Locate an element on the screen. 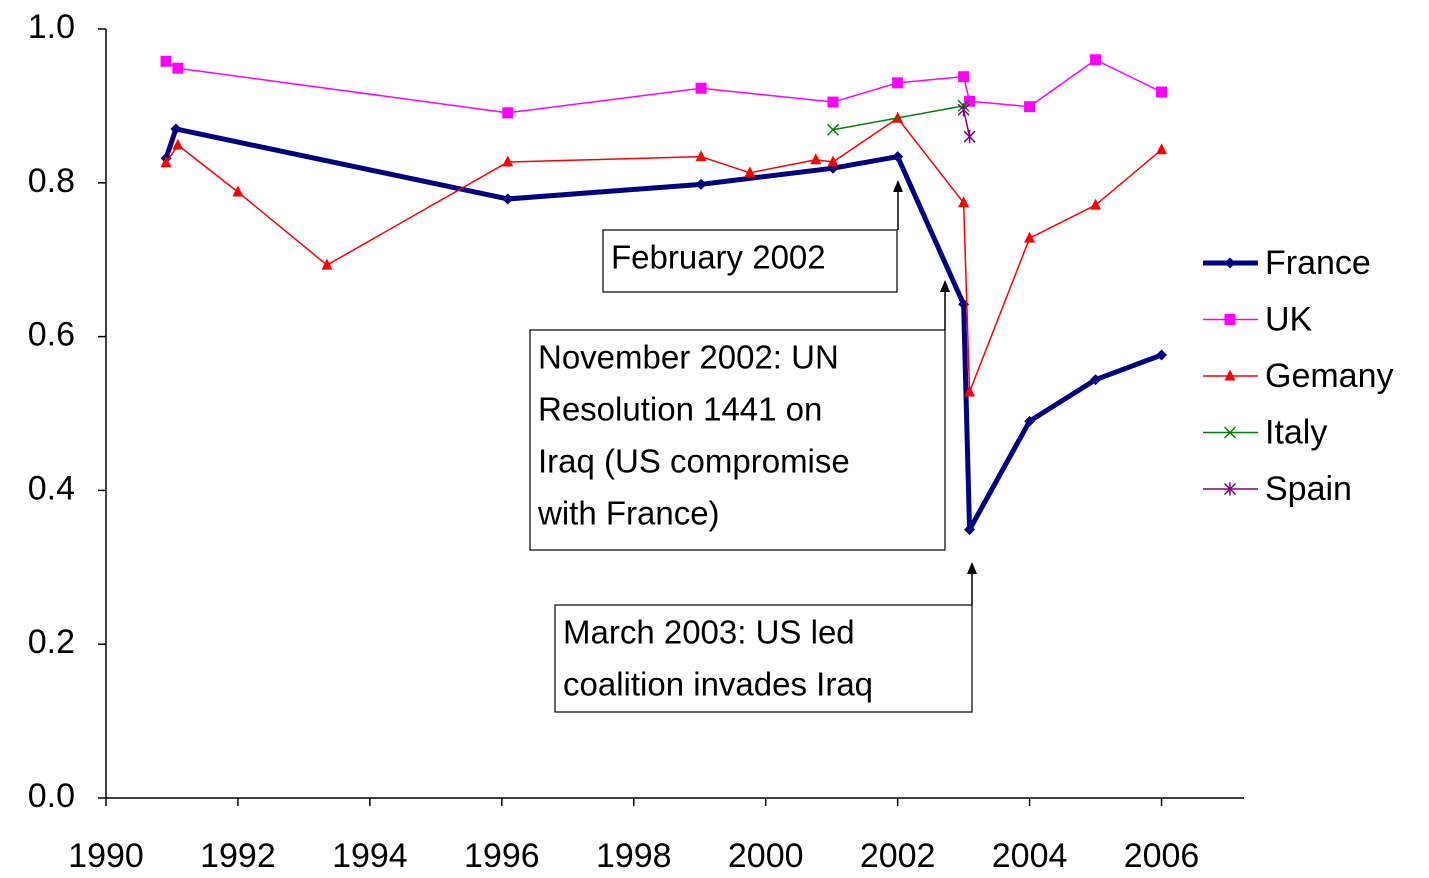  x-tick-label: 2002 is located at coordinates (898, 856).